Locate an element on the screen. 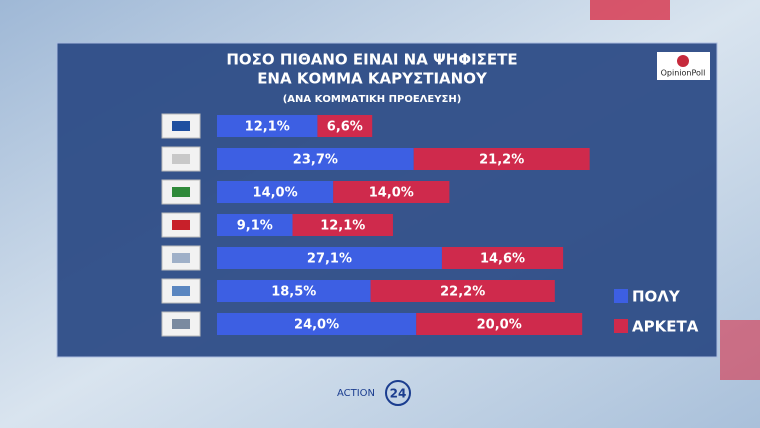 The width and height of the screenshot is (760, 428). legend-label: ΠΟΛΥ is located at coordinates (656, 297).